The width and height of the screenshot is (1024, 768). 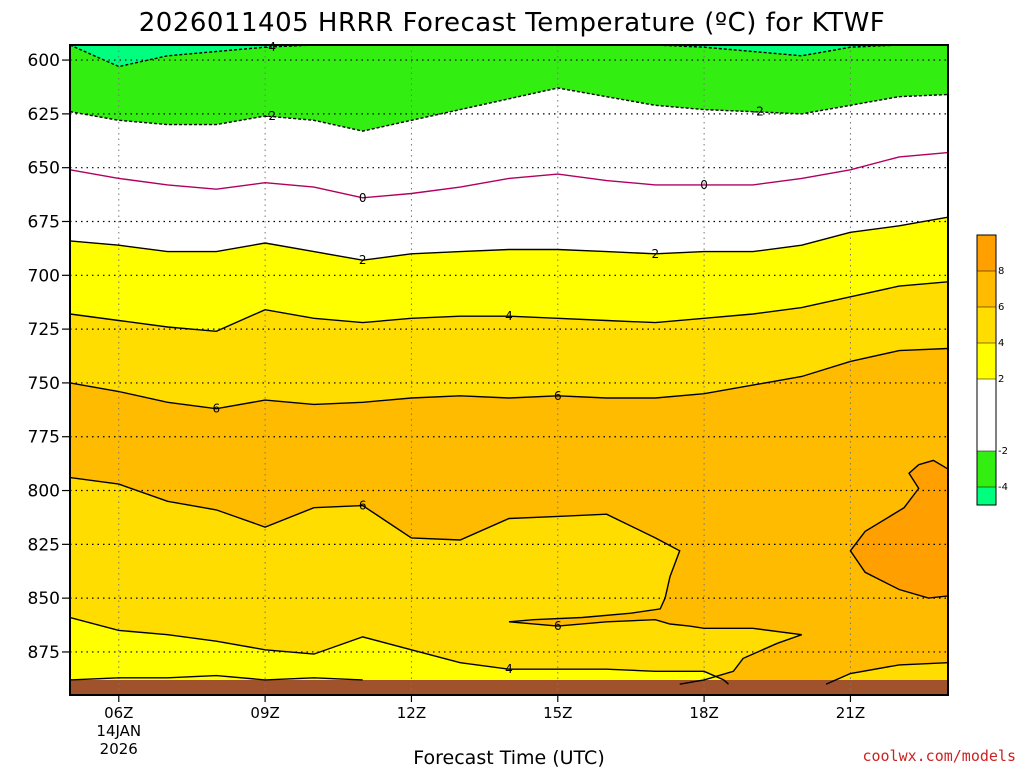 What do you see at coordinates (1001, 307) in the screenshot?
I see `colorbar-tick-label: 6` at bounding box center [1001, 307].